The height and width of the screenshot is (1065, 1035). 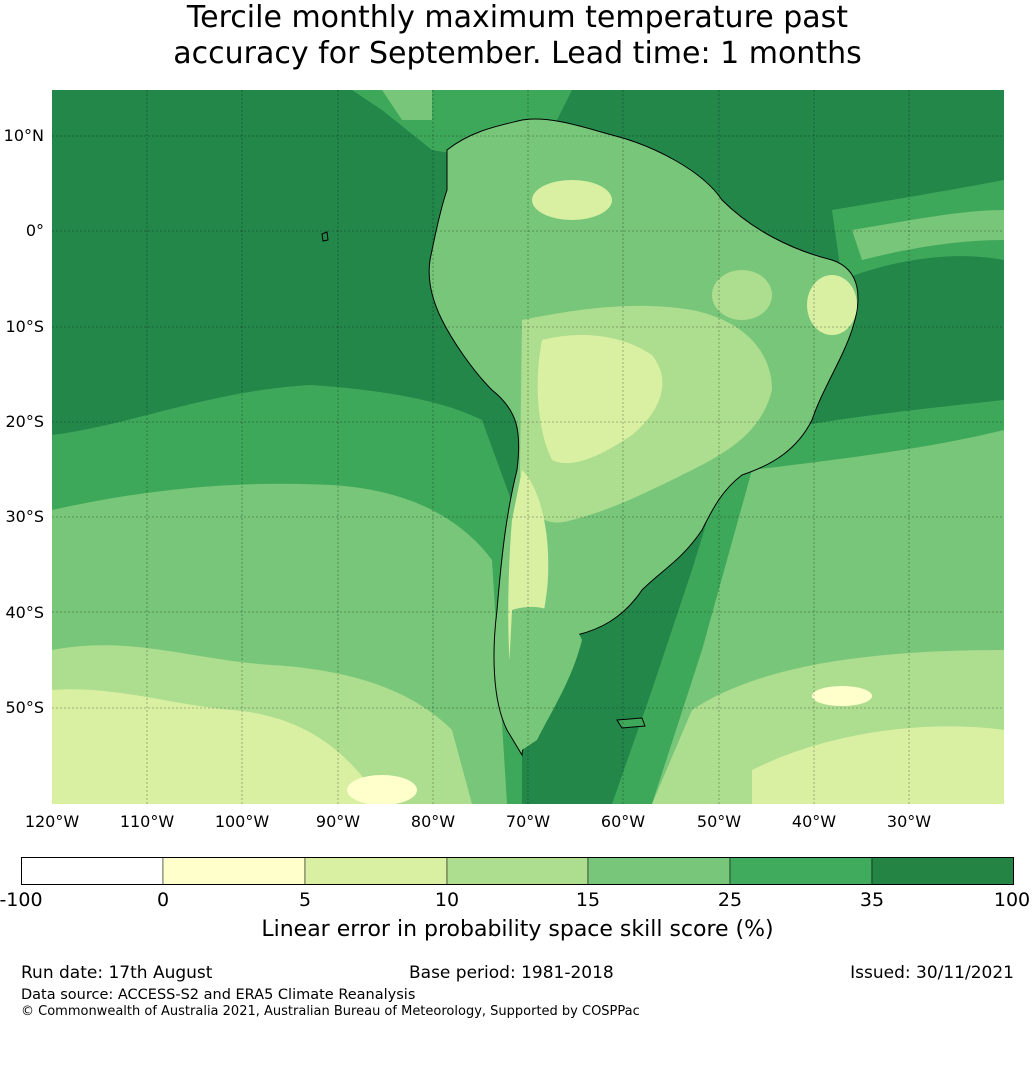 What do you see at coordinates (23, 135) in the screenshot?
I see `lat-label-10n: 10°N` at bounding box center [23, 135].